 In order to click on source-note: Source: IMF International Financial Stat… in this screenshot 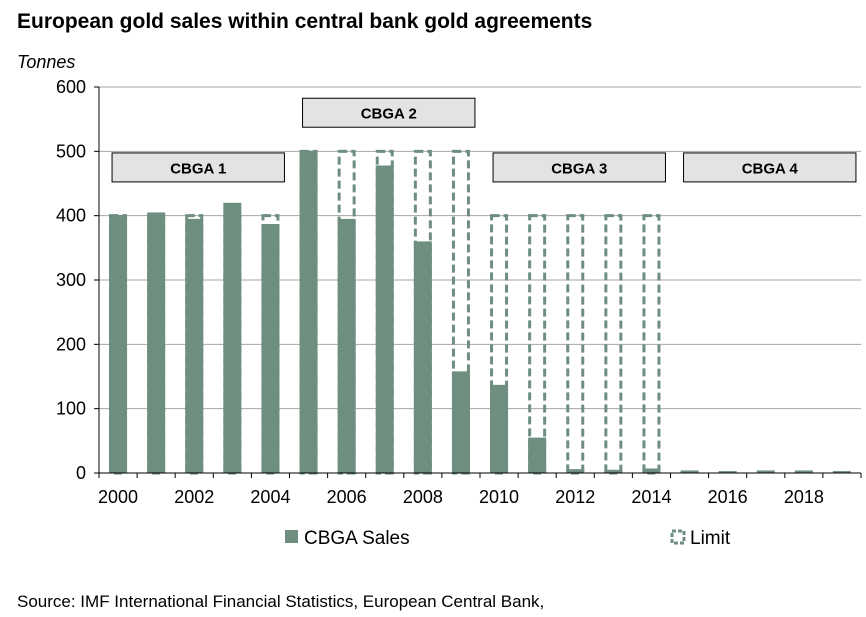, I will do `click(281, 601)`.